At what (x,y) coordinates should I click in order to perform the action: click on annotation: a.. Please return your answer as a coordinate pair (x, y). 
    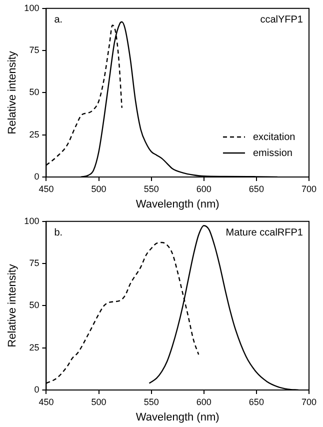
    Looking at the image, I should click on (58, 20).